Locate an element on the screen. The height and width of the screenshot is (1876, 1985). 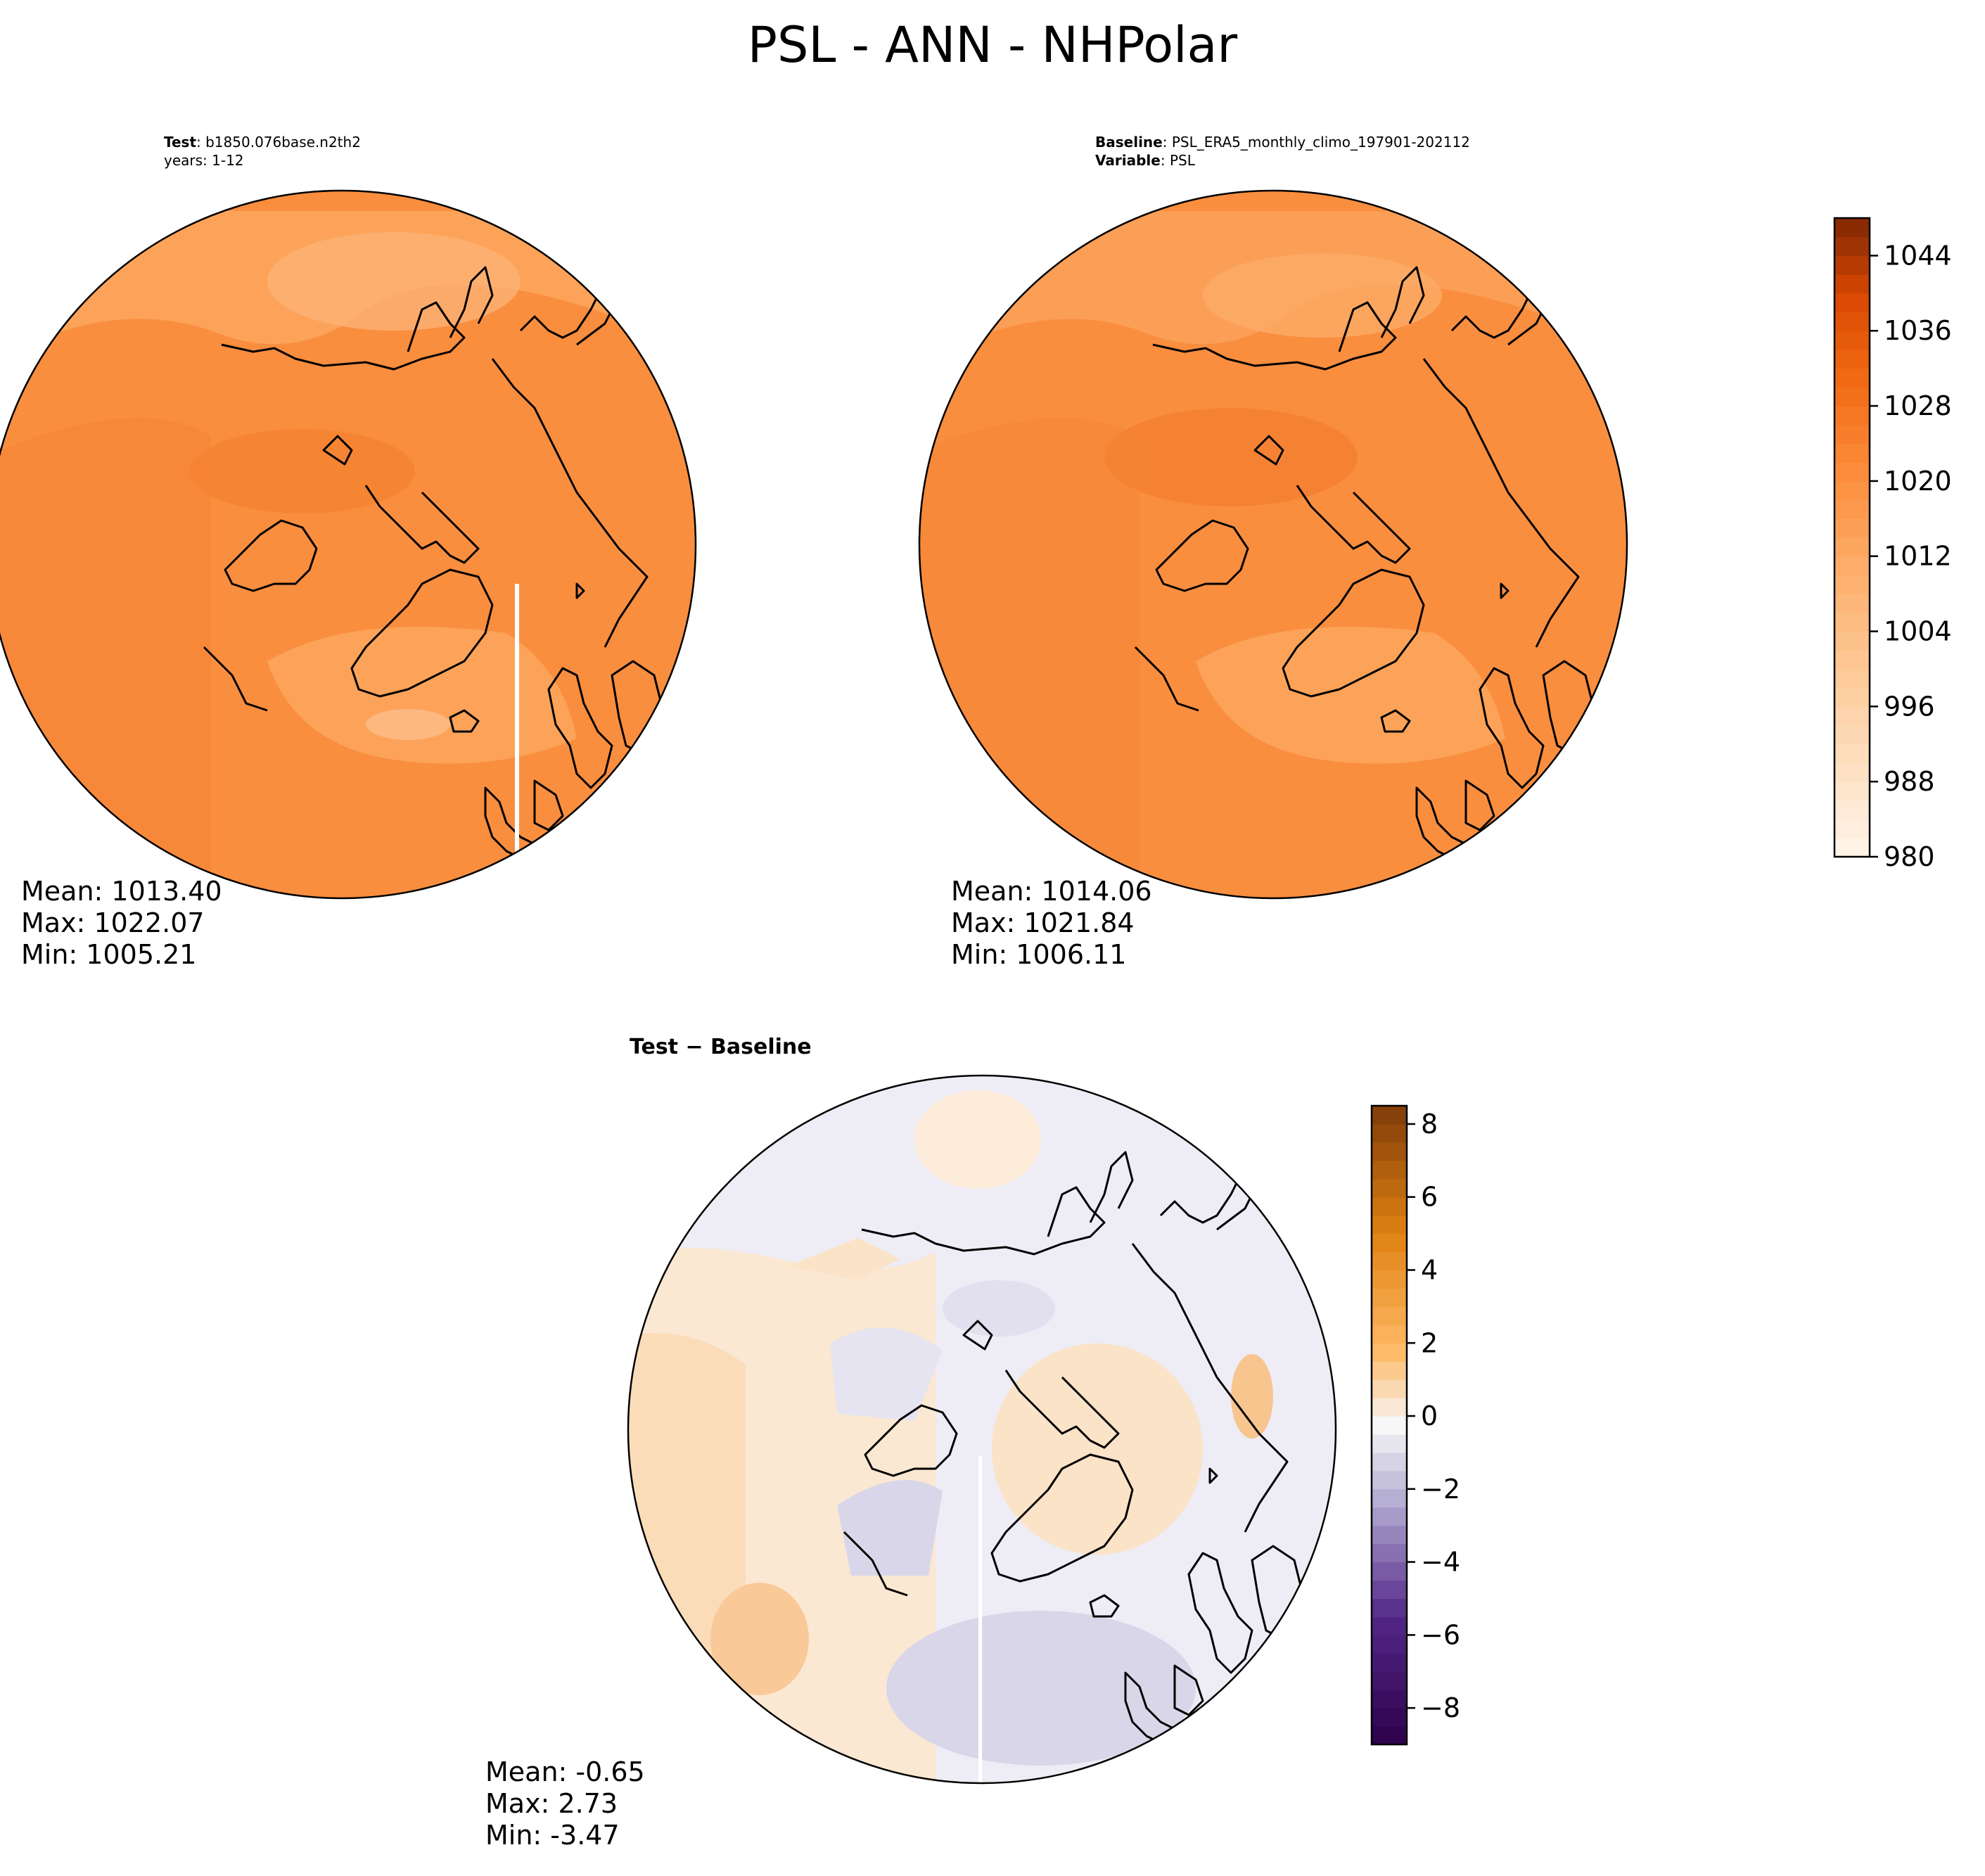
colorbar-tick-label: −4 is located at coordinates (1440, 1562).